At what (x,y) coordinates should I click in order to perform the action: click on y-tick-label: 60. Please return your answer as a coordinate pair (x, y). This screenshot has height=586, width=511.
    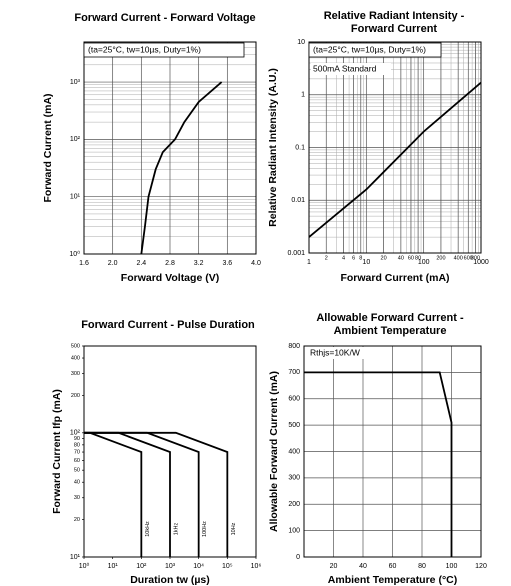
    Looking at the image, I should click on (77, 461).